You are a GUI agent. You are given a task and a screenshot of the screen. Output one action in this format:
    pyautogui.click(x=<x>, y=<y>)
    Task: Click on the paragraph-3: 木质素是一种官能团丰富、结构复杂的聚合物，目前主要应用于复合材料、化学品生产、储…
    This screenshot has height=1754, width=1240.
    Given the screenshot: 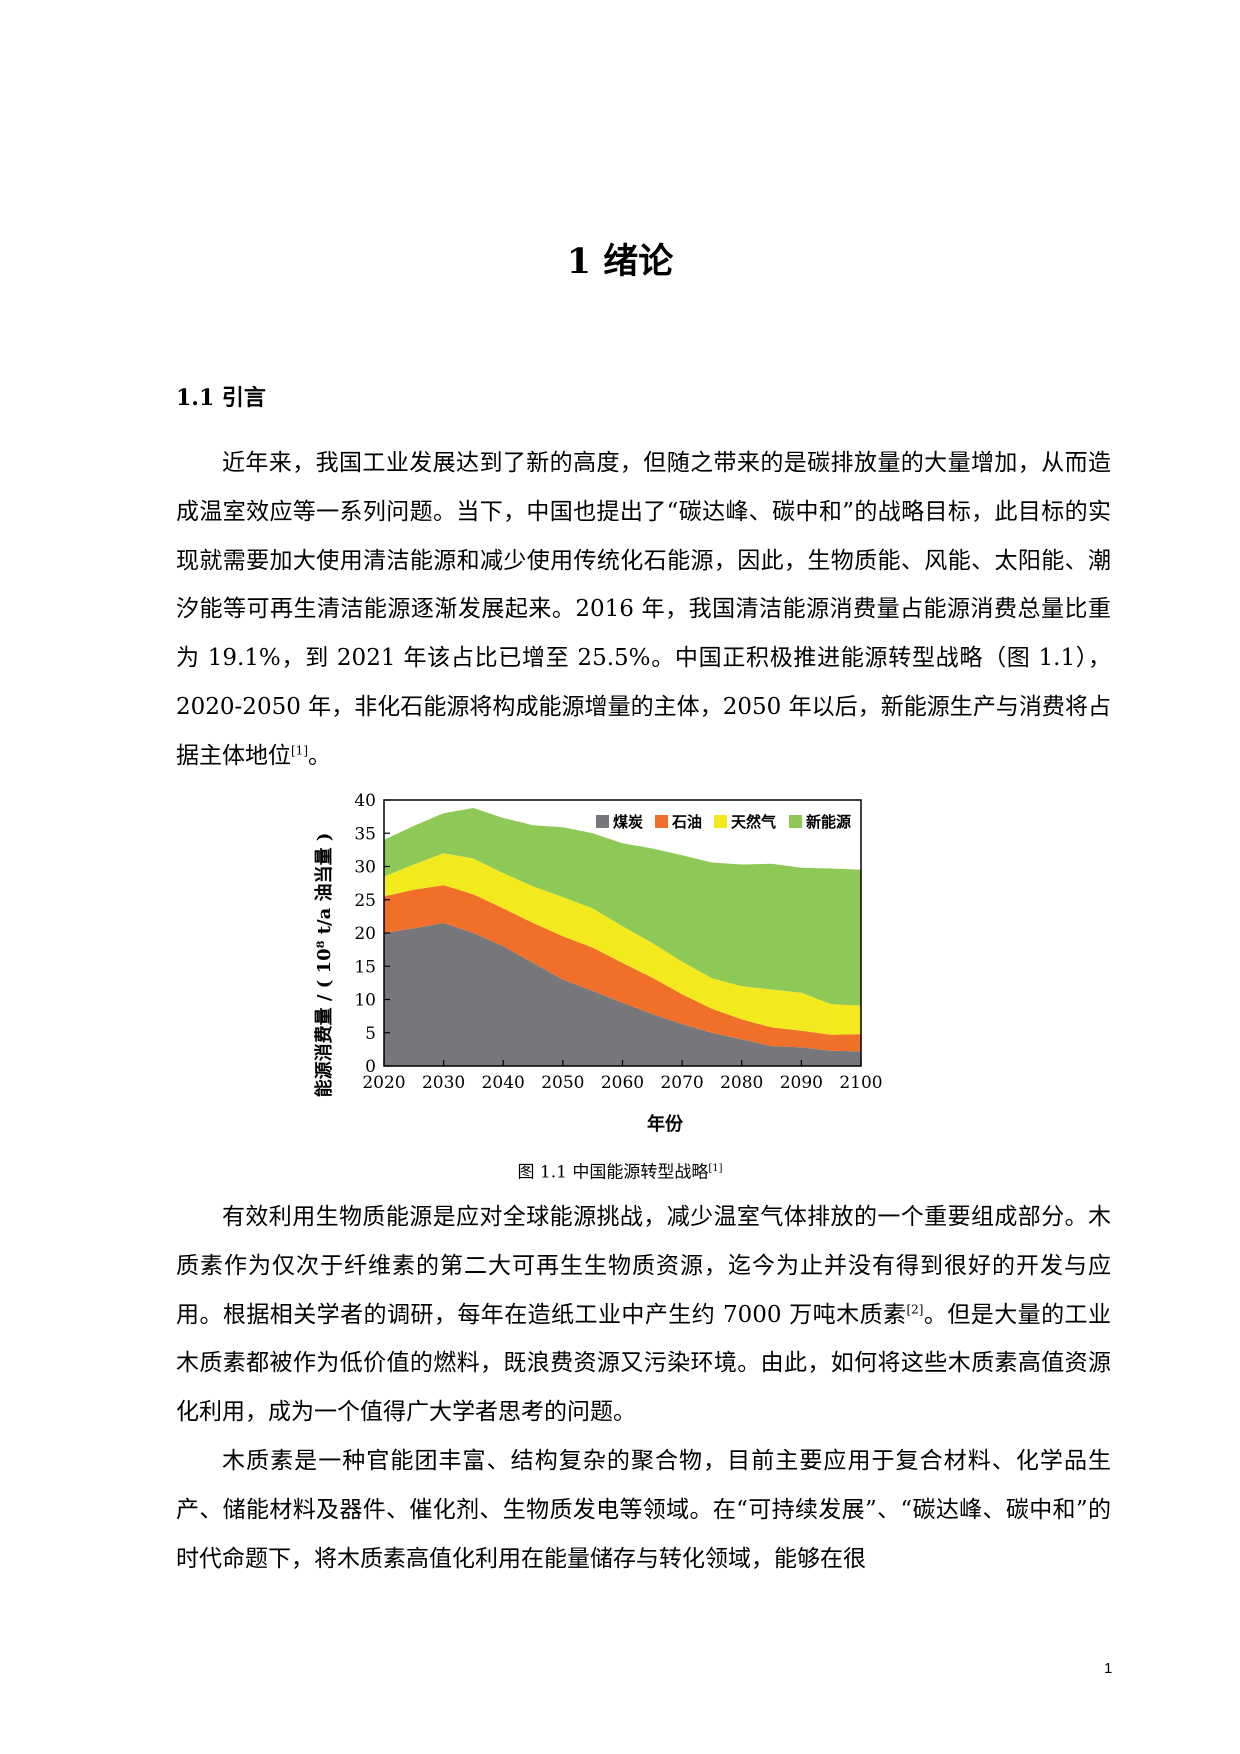 What is the action you would take?
    pyautogui.click(x=643, y=1510)
    